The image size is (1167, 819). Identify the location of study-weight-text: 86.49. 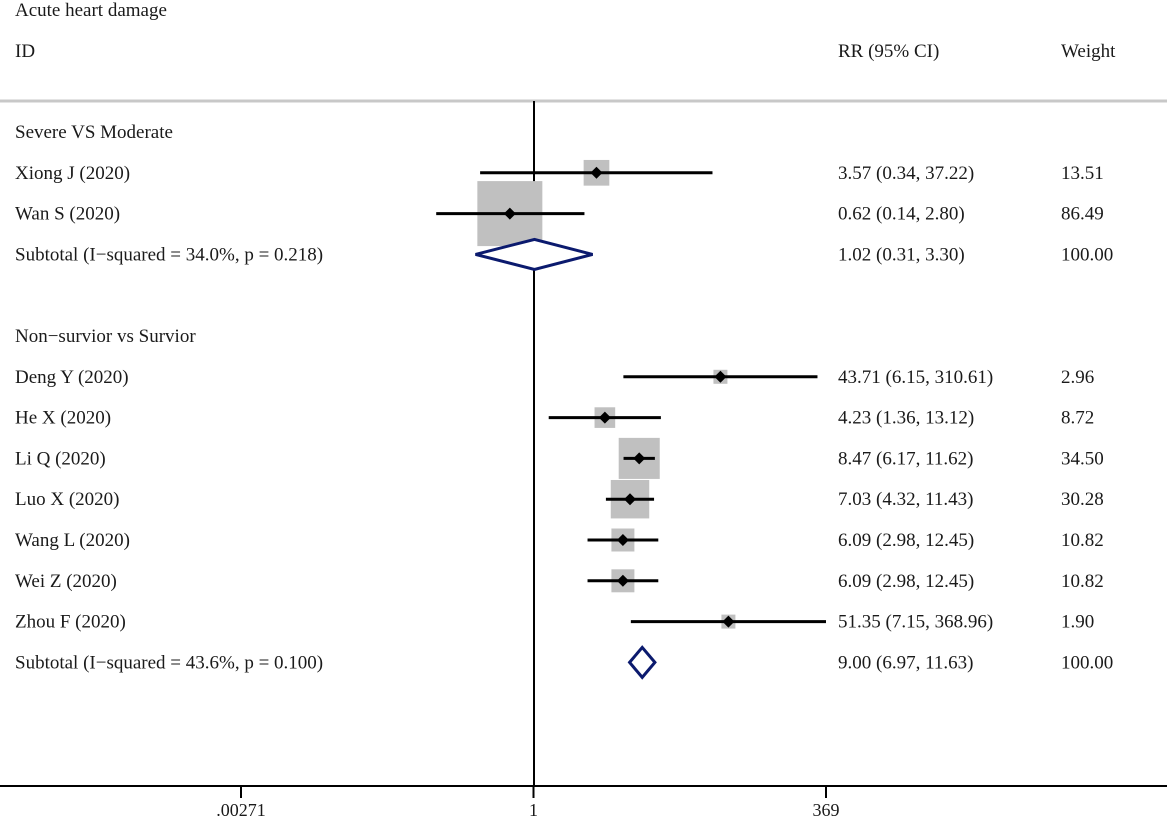
(1082, 214).